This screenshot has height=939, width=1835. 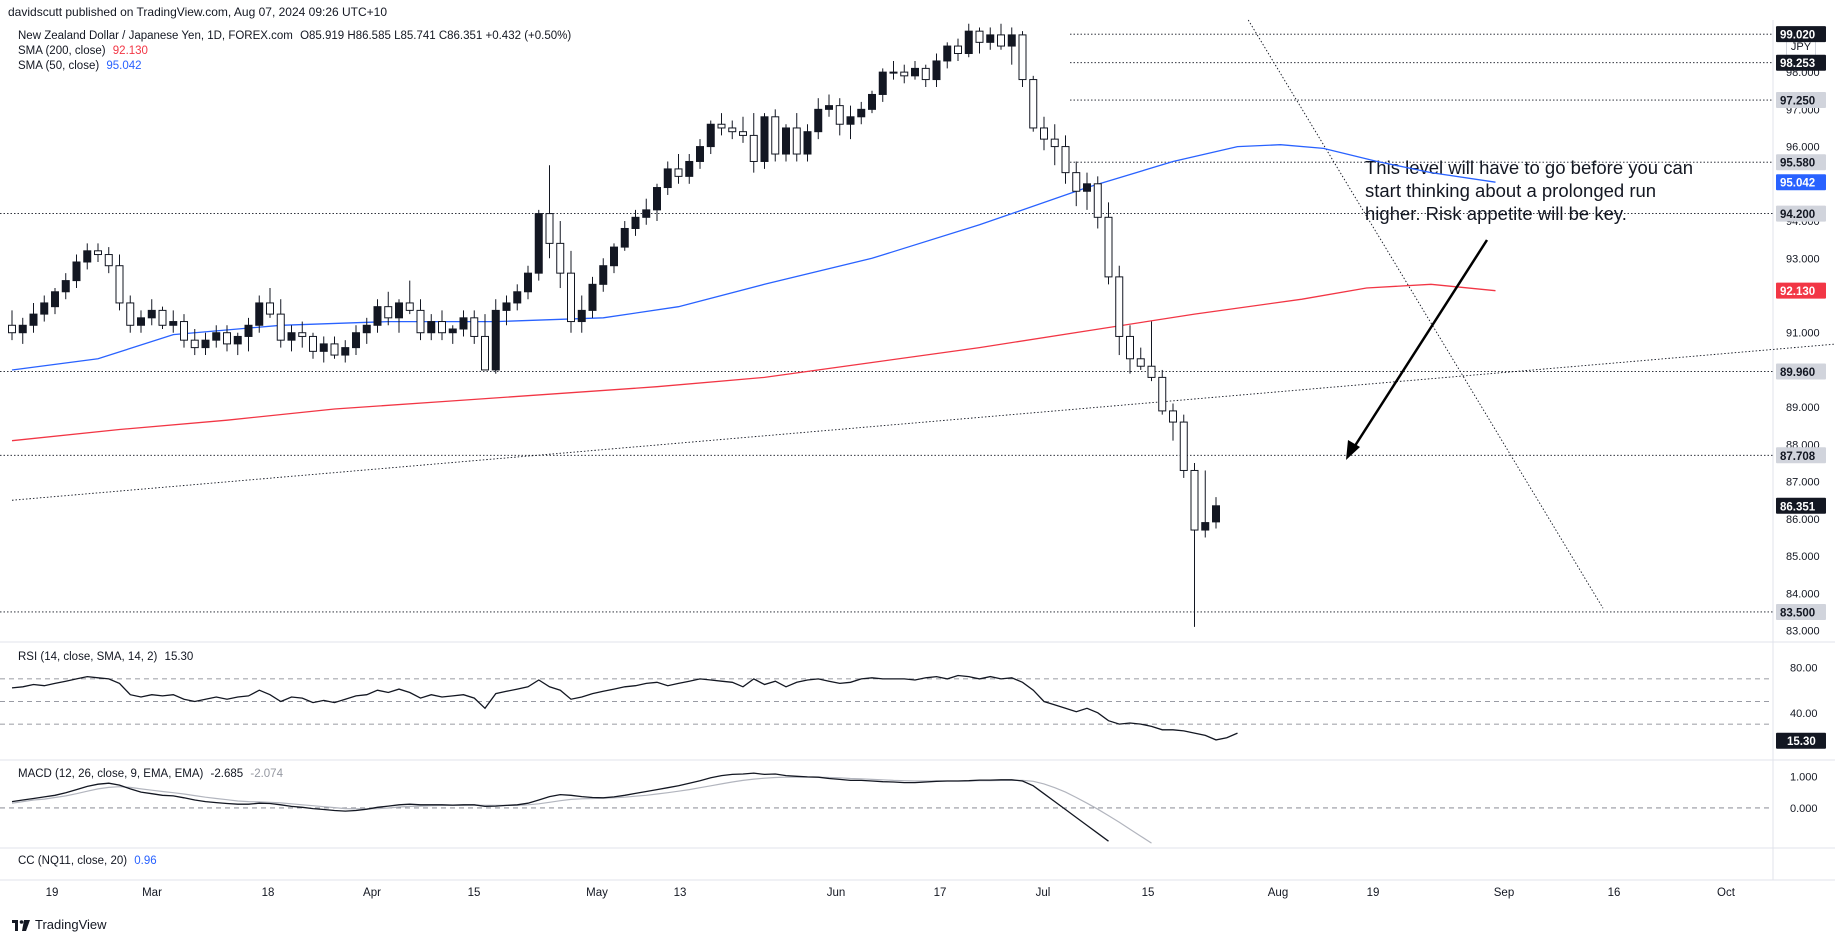 I want to click on time-tick-label: 17, so click(x=940, y=893).